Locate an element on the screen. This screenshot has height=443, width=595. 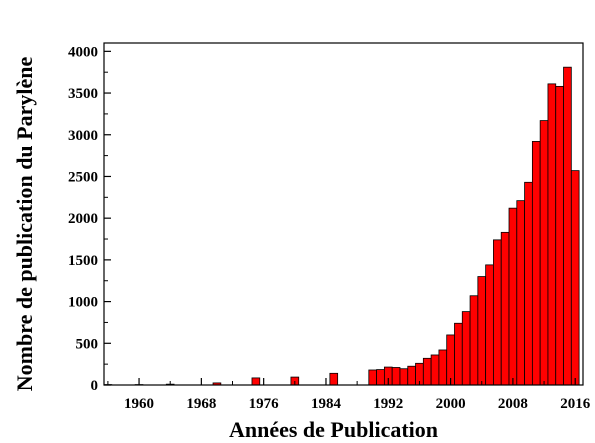
x-tick-label: 1976 is located at coordinates (264, 404).